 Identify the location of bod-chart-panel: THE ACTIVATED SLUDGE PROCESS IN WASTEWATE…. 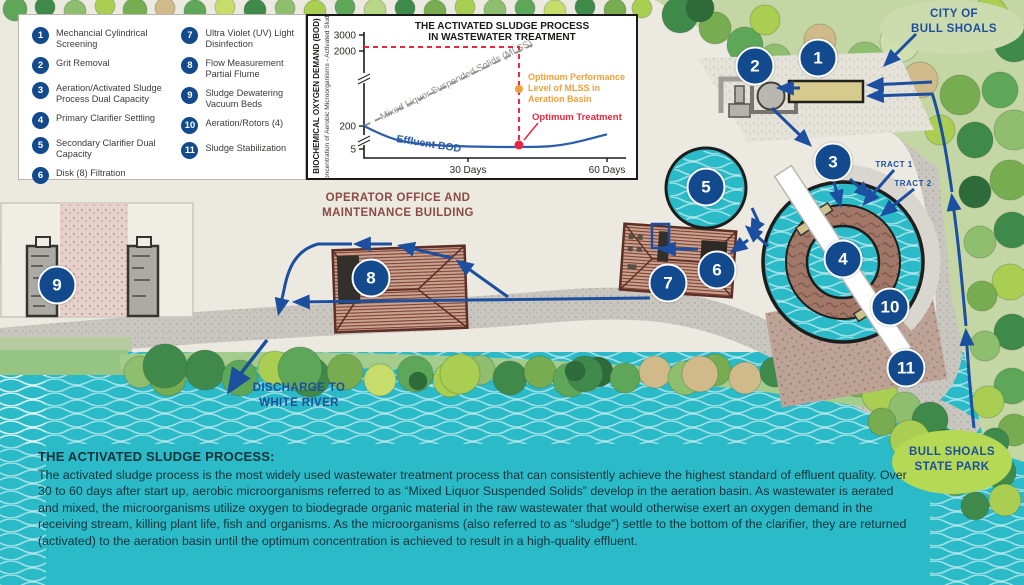
(472, 96).